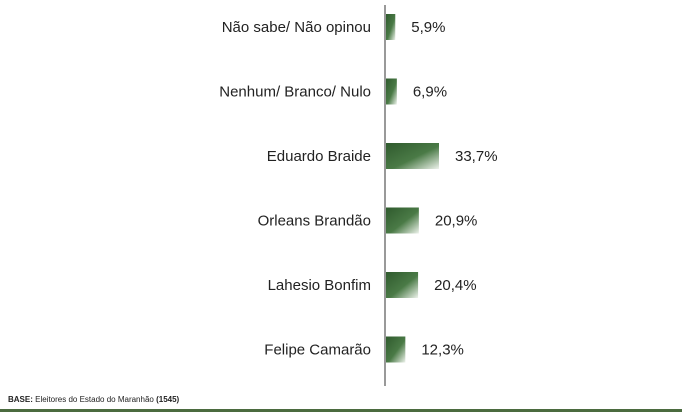 Image resolution: width=682 pixels, height=414 pixels. What do you see at coordinates (455, 285) in the screenshot?
I see `value-label: 20,4%` at bounding box center [455, 285].